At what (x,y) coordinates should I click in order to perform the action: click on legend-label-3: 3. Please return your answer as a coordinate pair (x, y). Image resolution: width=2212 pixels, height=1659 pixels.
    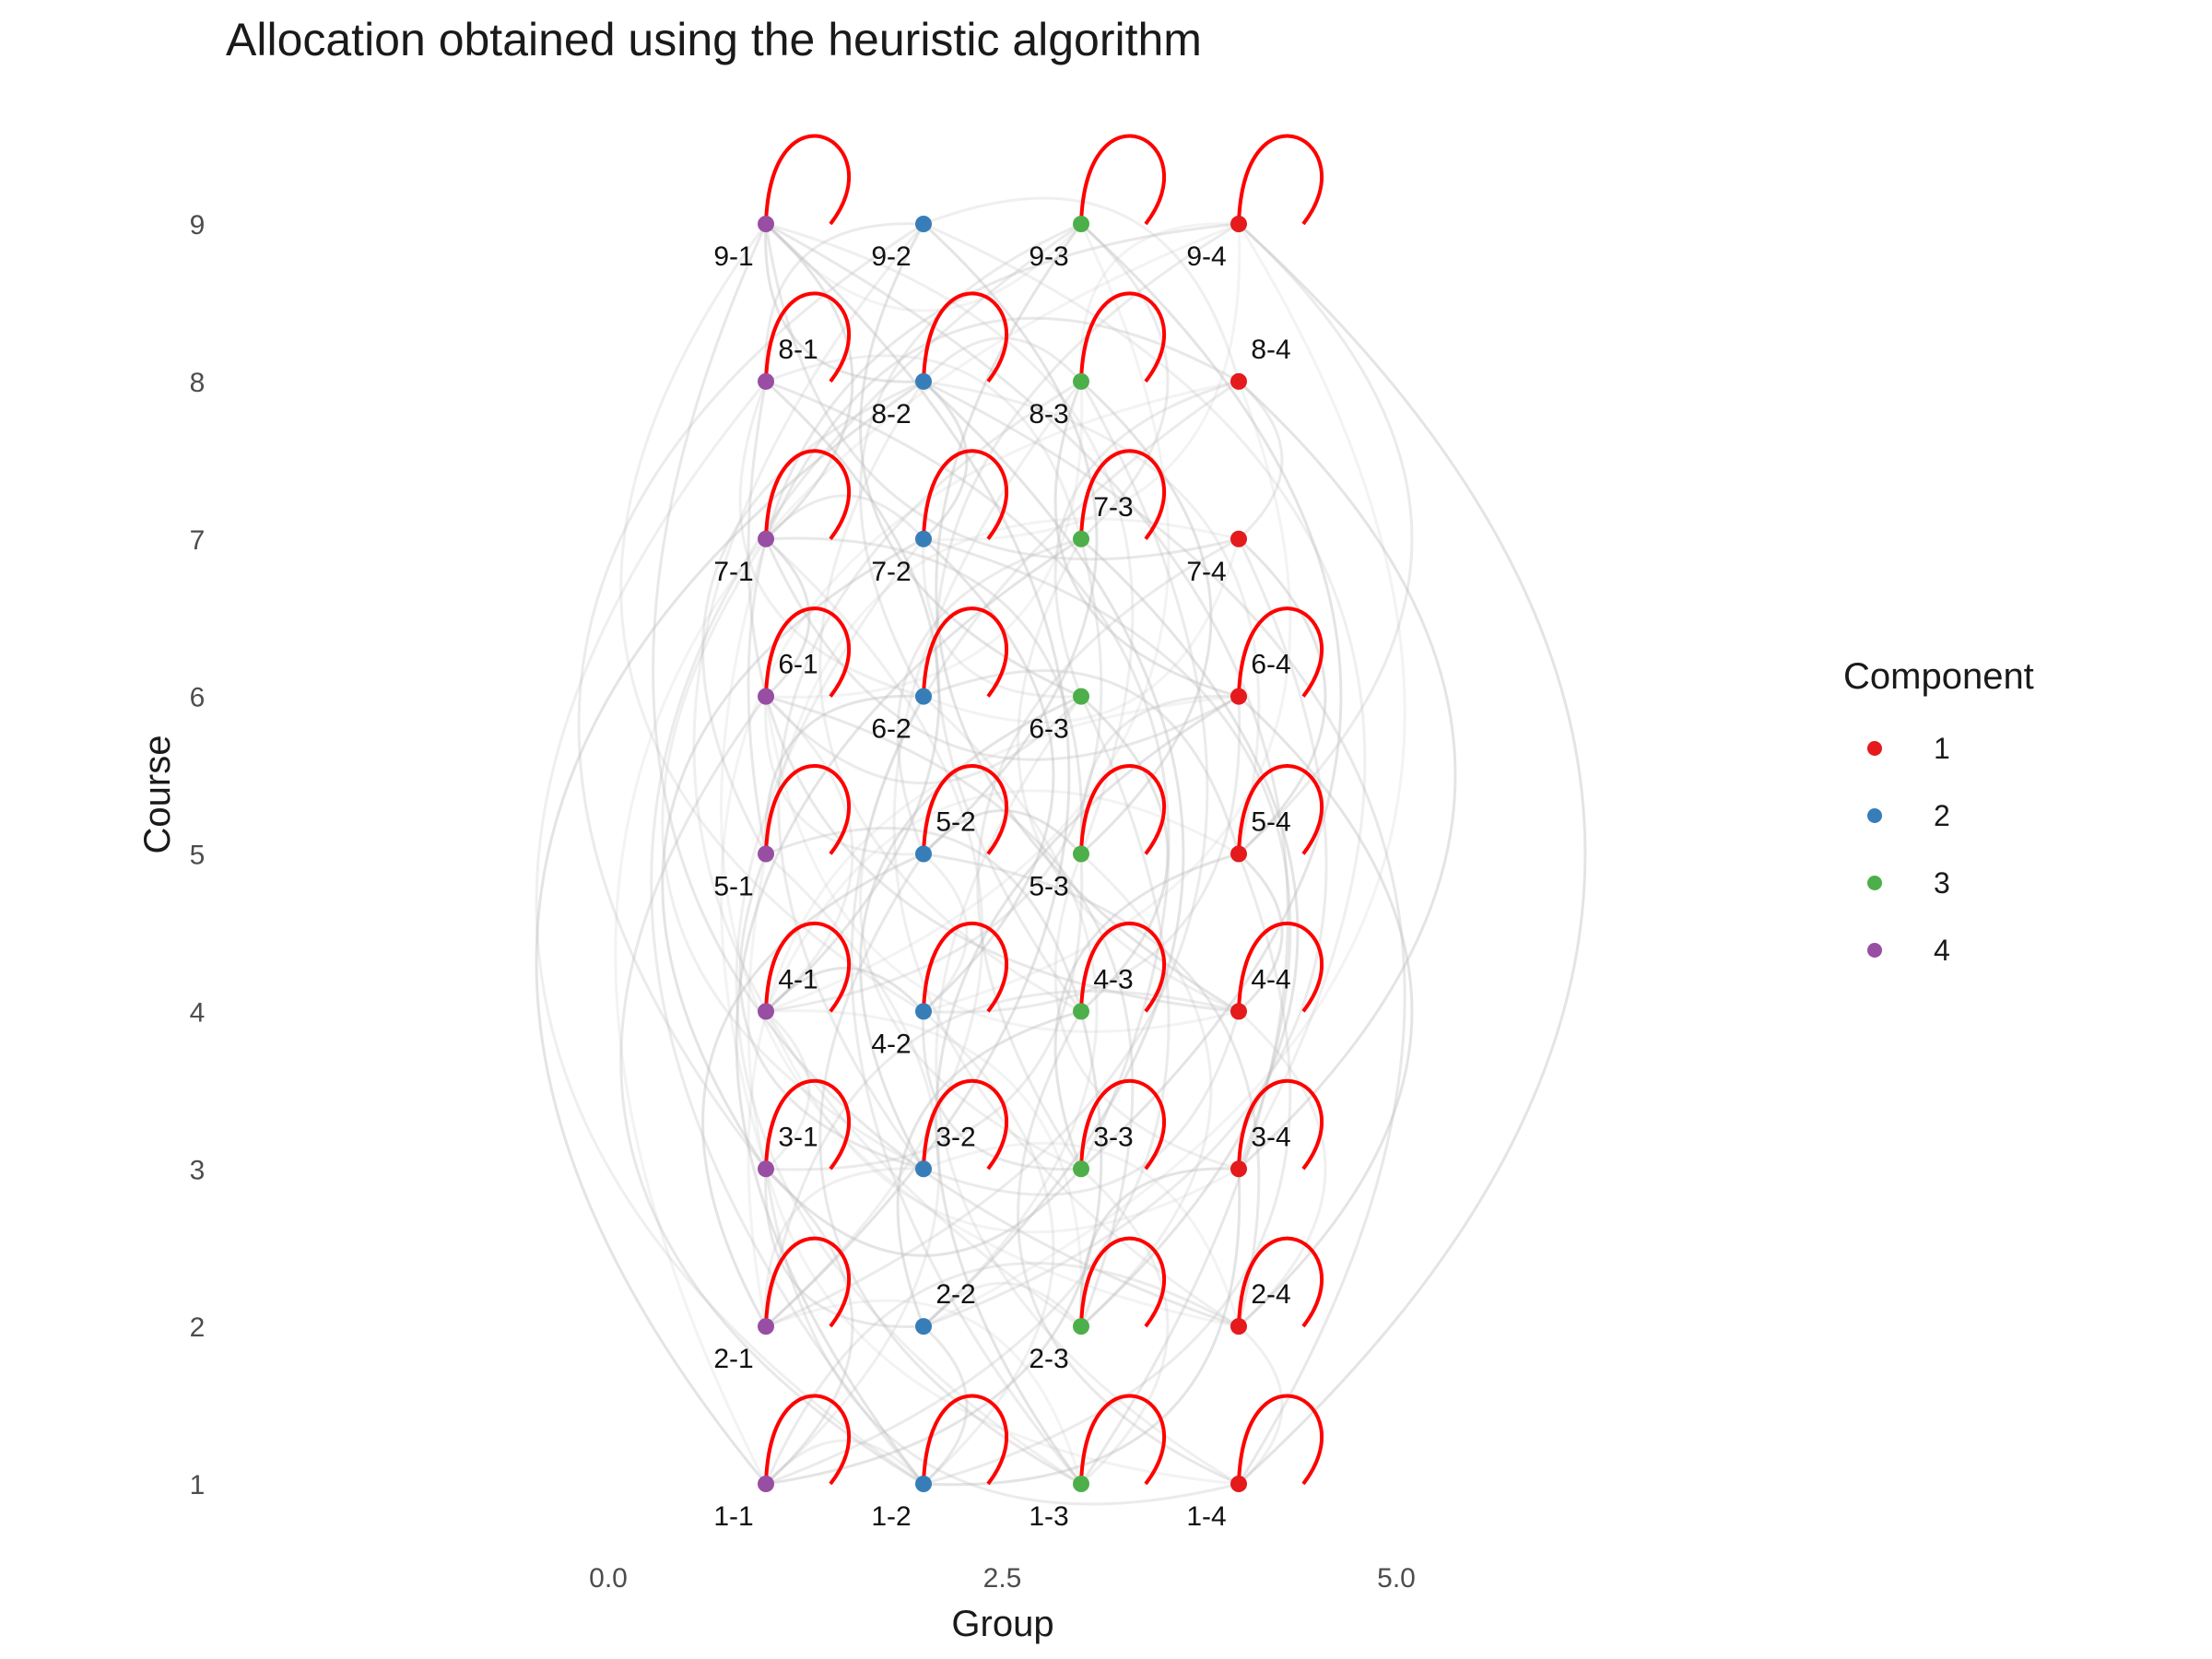
    Looking at the image, I should click on (1942, 883).